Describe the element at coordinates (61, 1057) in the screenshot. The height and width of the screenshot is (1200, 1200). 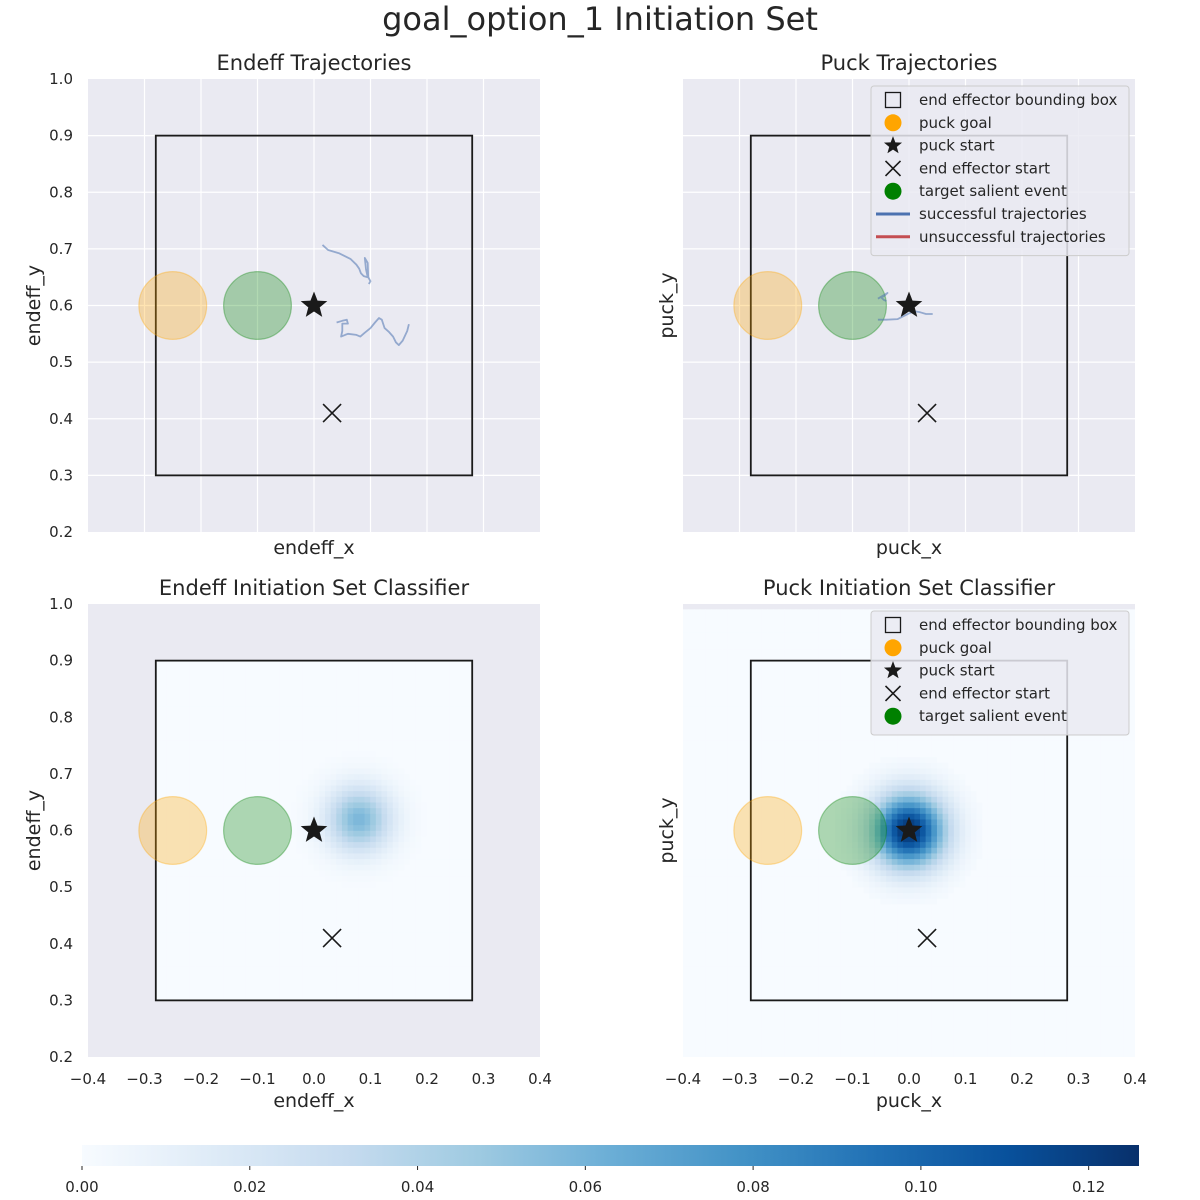
I see `y-tick-label: 0.2` at that location.